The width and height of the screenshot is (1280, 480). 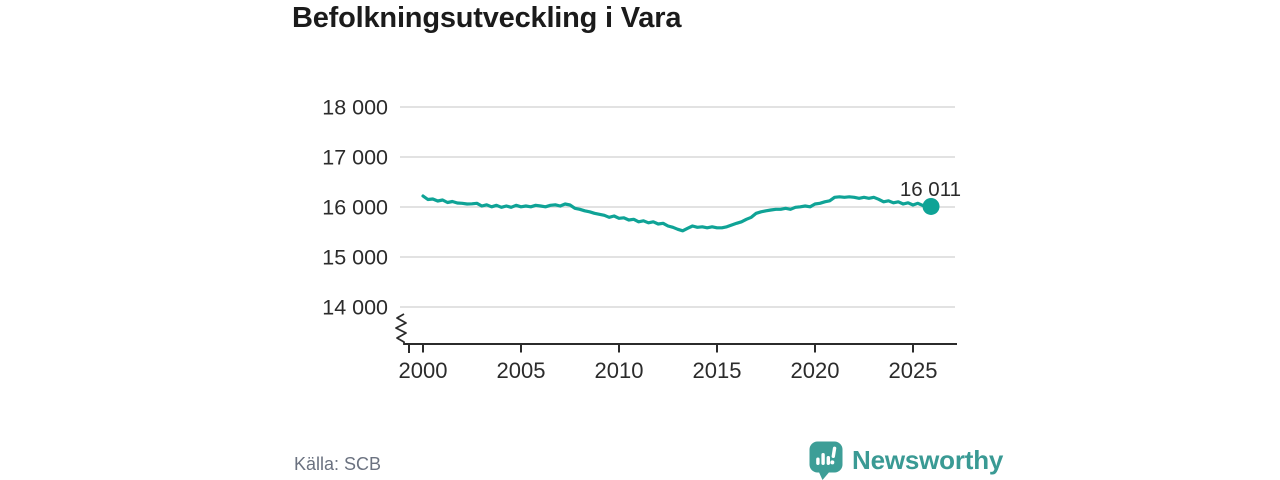 I want to click on newsworthy-logo: Newsworthy, so click(x=905, y=460).